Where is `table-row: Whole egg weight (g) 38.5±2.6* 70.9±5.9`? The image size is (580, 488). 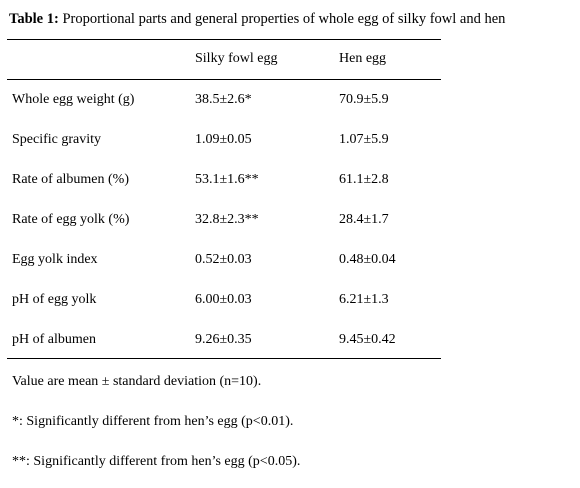 table-row: Whole egg weight (g) 38.5±2.6* 70.9±5.9 is located at coordinates (290, 102).